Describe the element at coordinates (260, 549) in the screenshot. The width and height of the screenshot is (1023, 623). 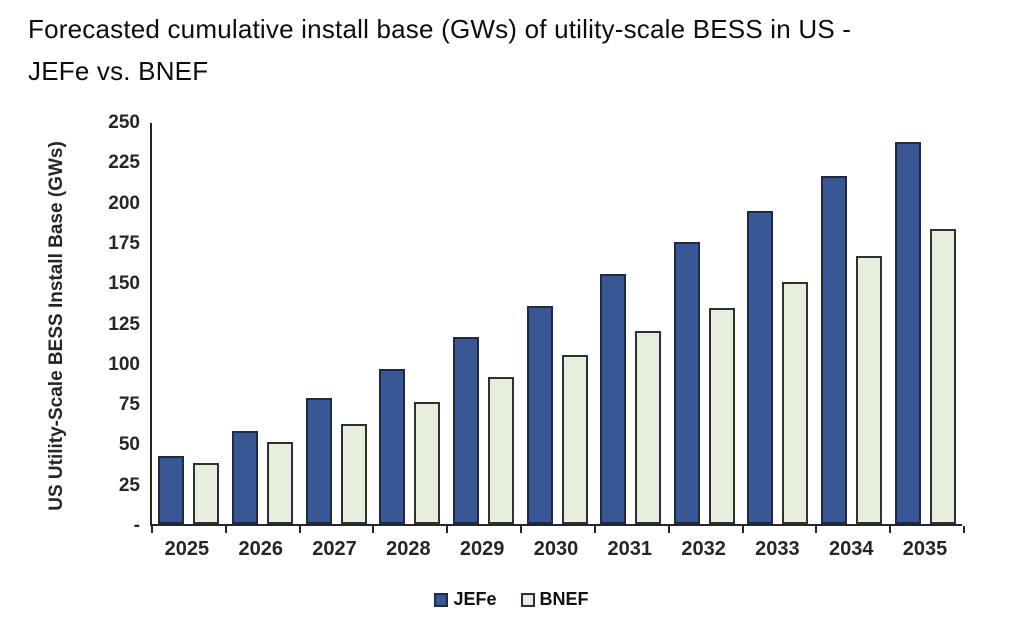
I see `x-label-2026: 2026` at that location.